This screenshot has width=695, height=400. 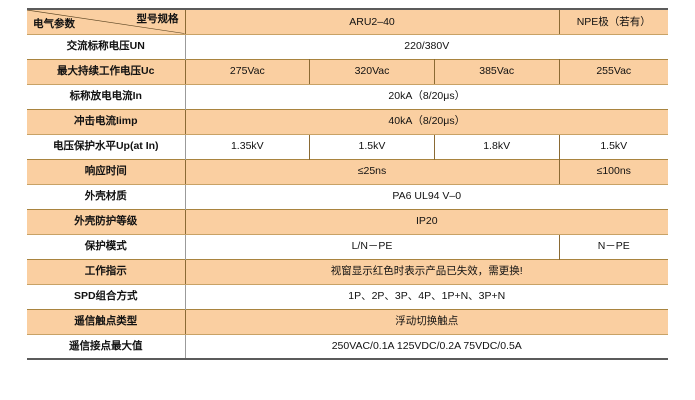 I want to click on table-row: 响应时间 ≤25ns ≤100ns, so click(x=347, y=171).